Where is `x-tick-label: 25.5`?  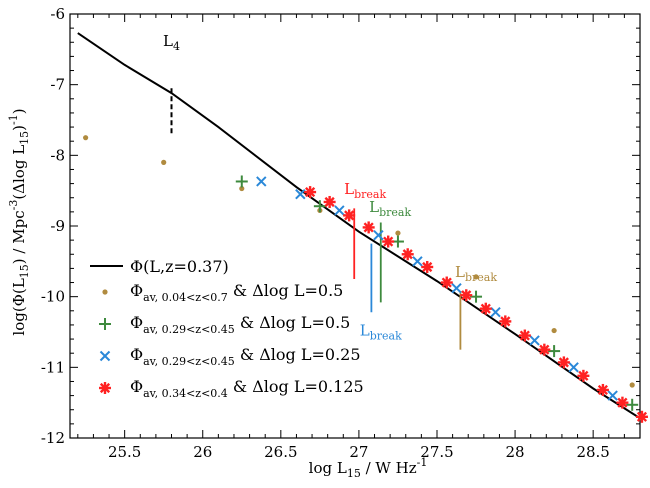
x-tick-label: 25.5 is located at coordinates (124, 452).